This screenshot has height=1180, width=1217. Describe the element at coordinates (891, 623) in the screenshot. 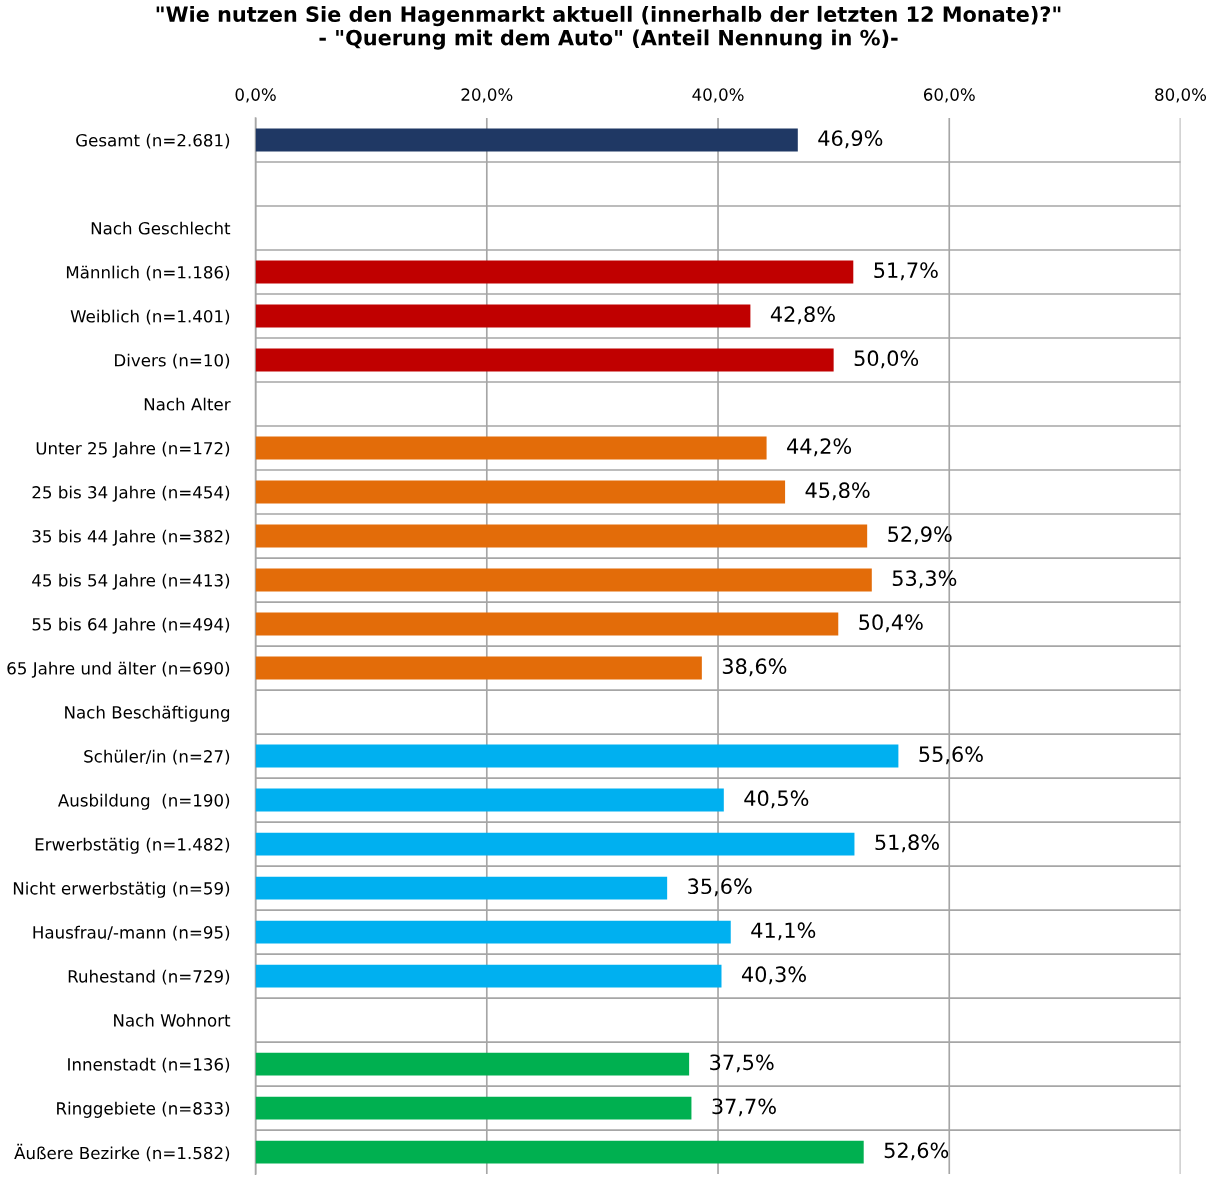

I see `data-label: 50,4%` at that location.